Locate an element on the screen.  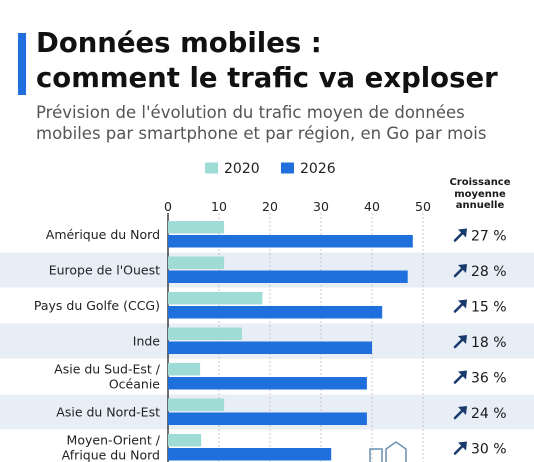
growth-column-header: Croissance moyenne annuelle is located at coordinates (480, 194).